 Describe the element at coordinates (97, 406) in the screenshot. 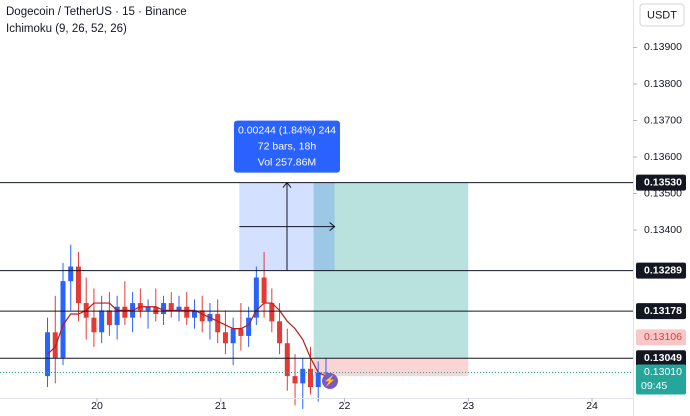

I see `x-tick-label: 20` at that location.